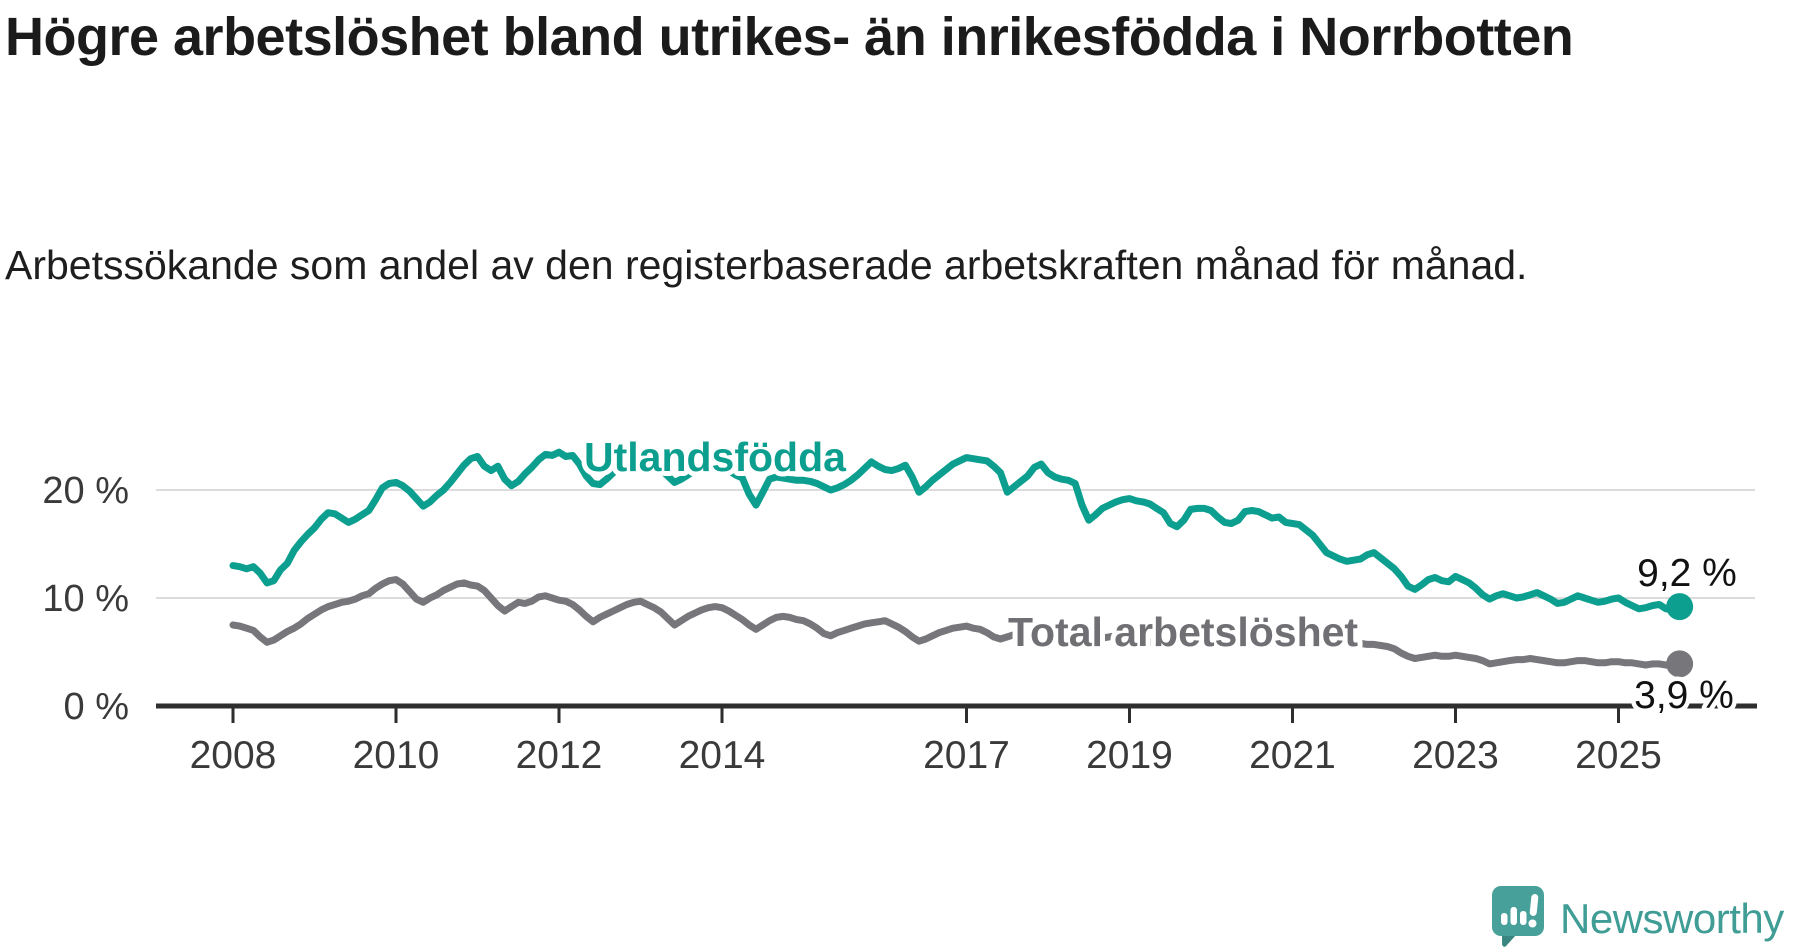  What do you see at coordinates (971, 544) in the screenshot?
I see `series-labels: Utlandsfödda Total arbetslöshet` at bounding box center [971, 544].